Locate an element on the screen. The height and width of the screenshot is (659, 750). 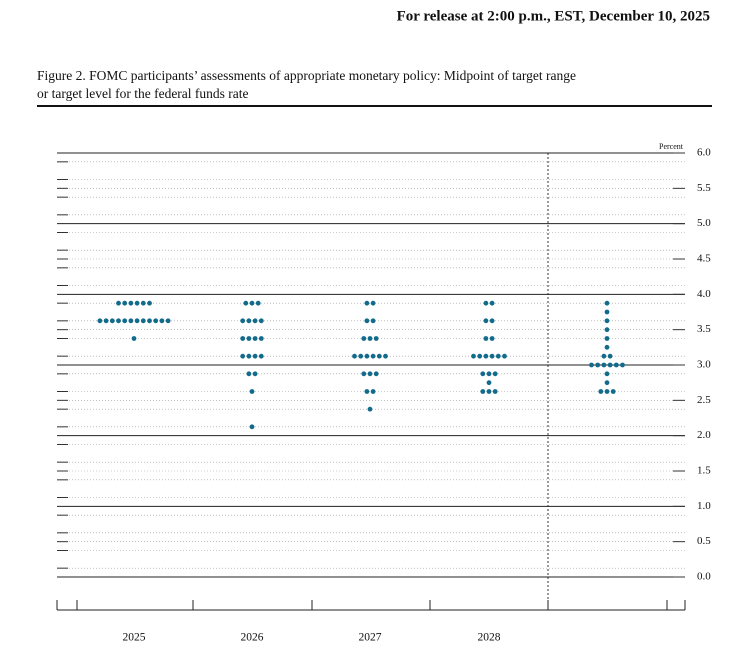
y-tick-label: 0.0 is located at coordinates (704, 577).